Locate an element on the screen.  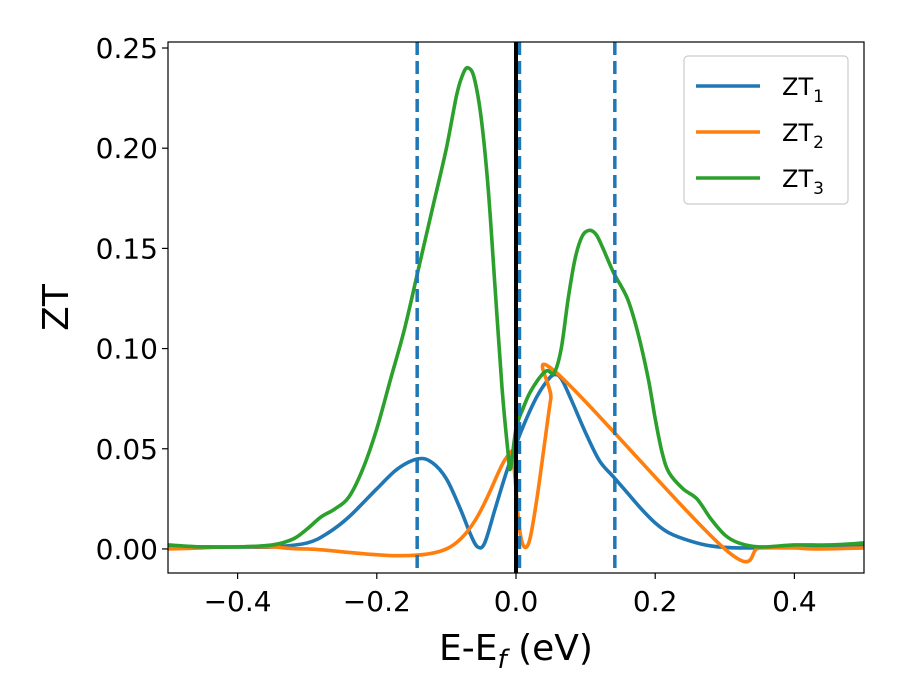
x-tick-label: 0.4 is located at coordinates (794, 601).